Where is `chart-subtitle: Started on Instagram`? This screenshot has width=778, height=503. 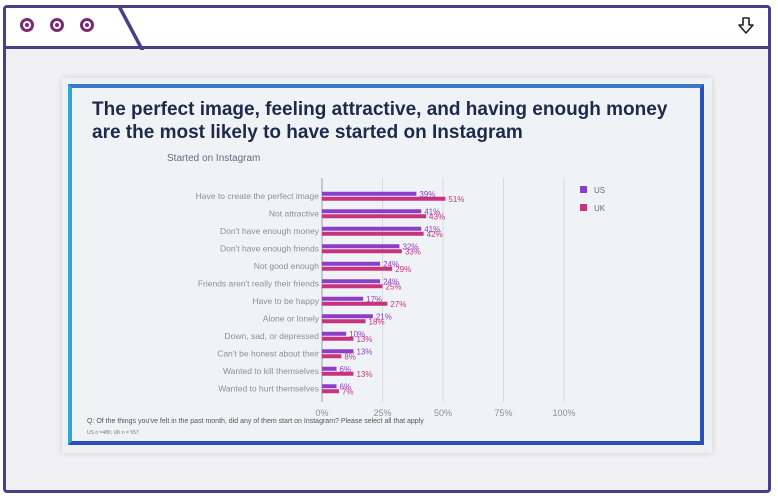
chart-subtitle: Started on Instagram is located at coordinates (214, 158).